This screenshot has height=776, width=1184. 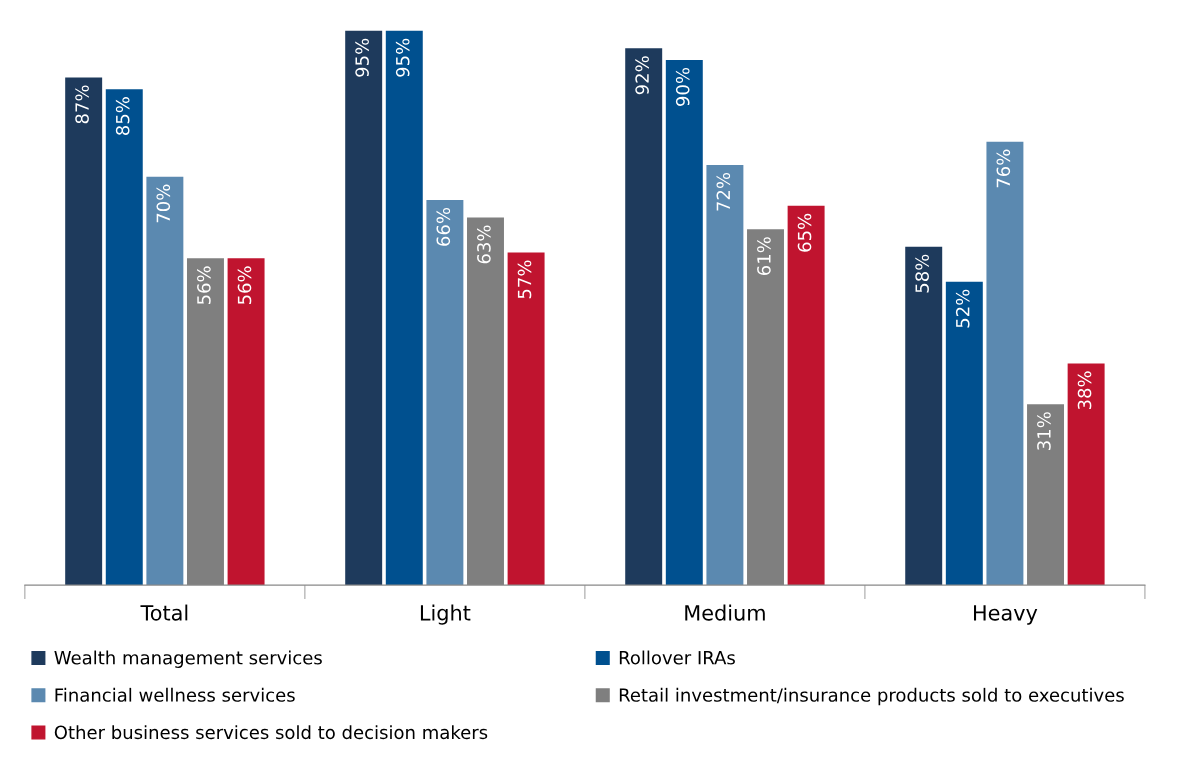 What do you see at coordinates (682, 86) in the screenshot?
I see `data-label: 90%` at bounding box center [682, 86].